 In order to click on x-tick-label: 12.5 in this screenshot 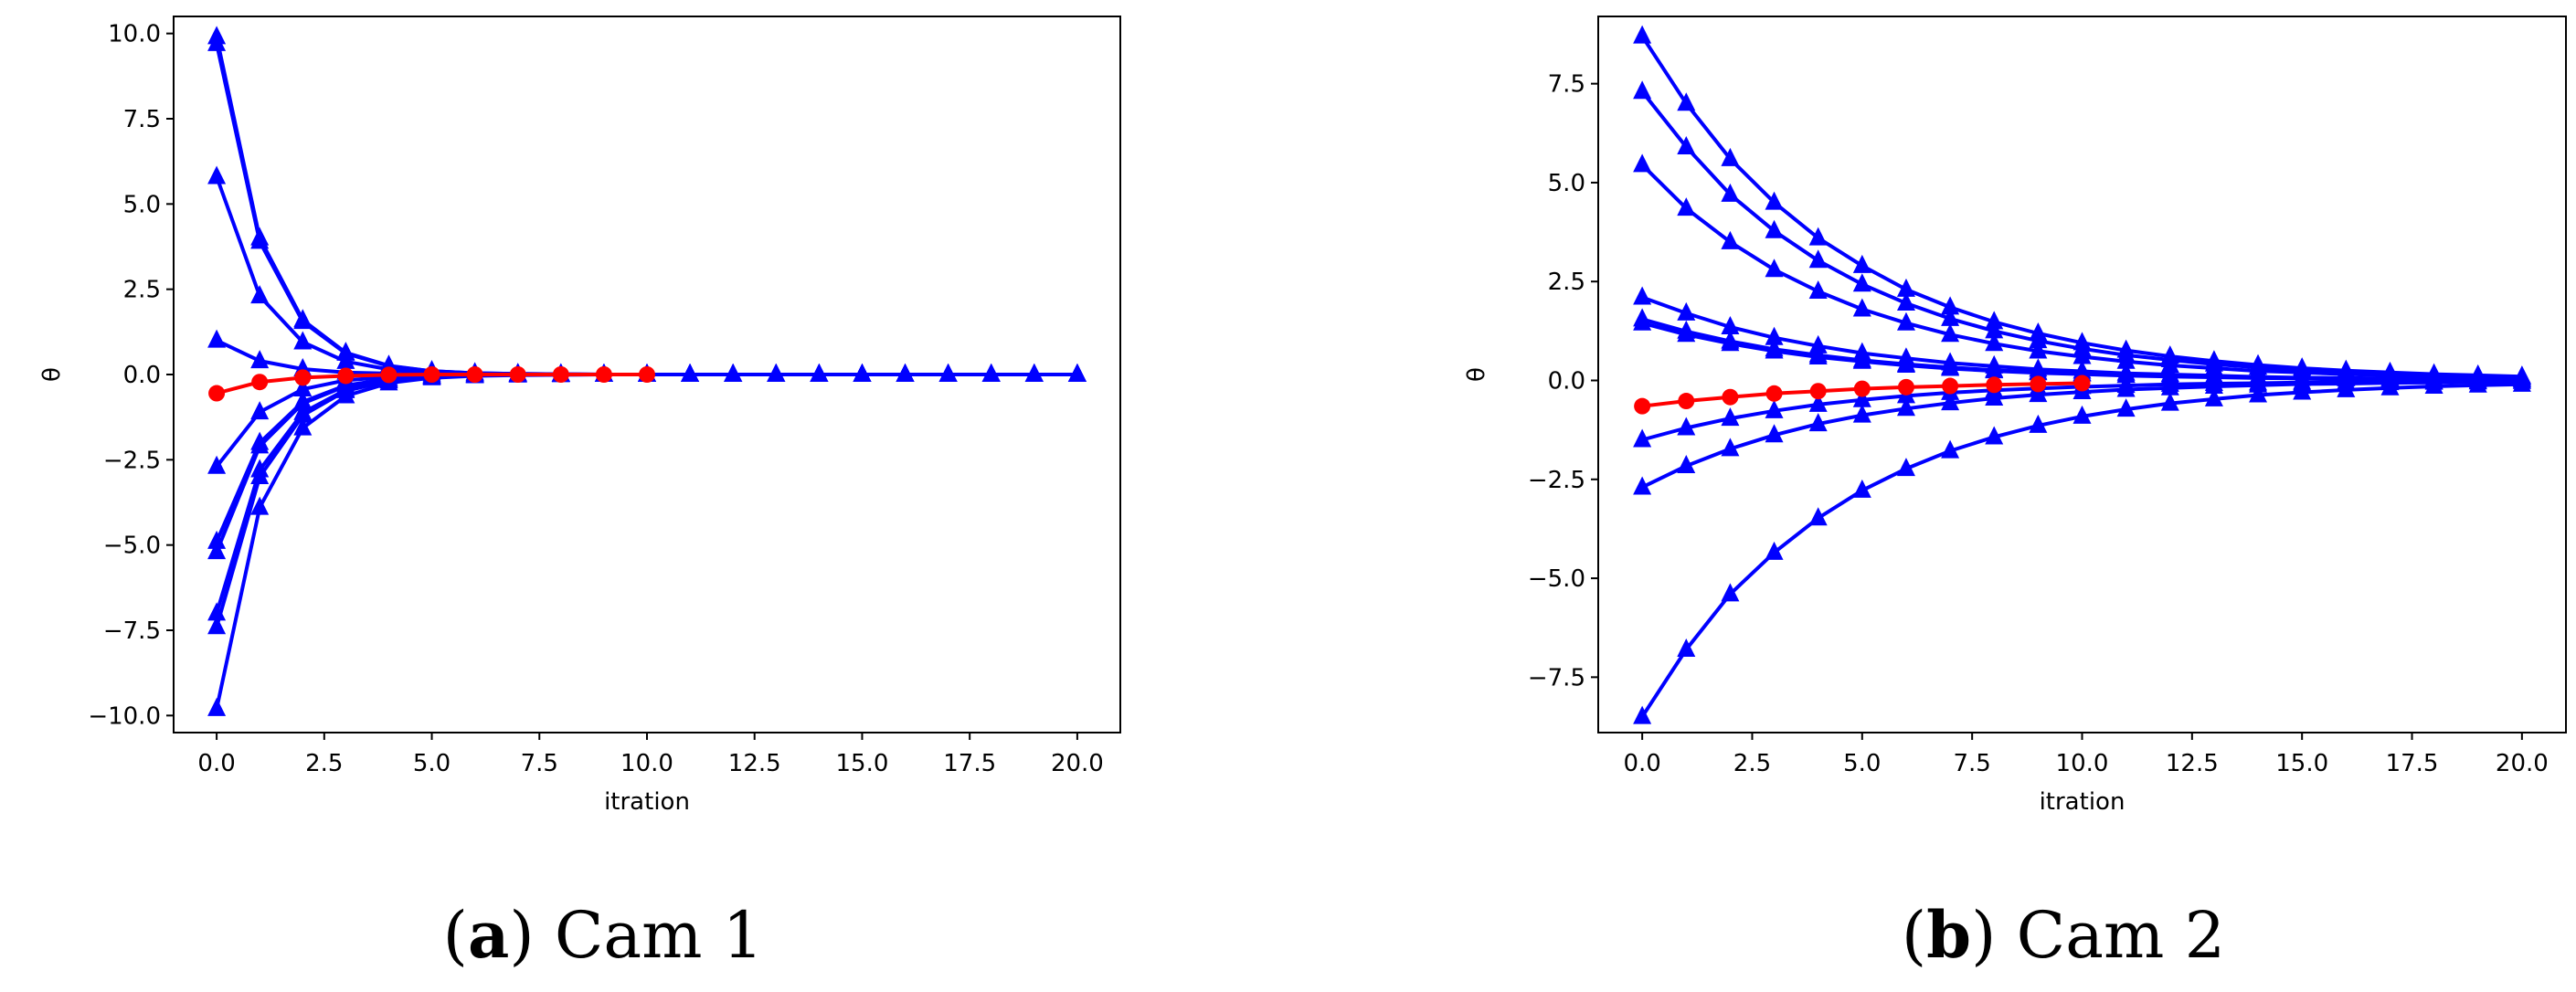, I will do `click(2192, 763)`.